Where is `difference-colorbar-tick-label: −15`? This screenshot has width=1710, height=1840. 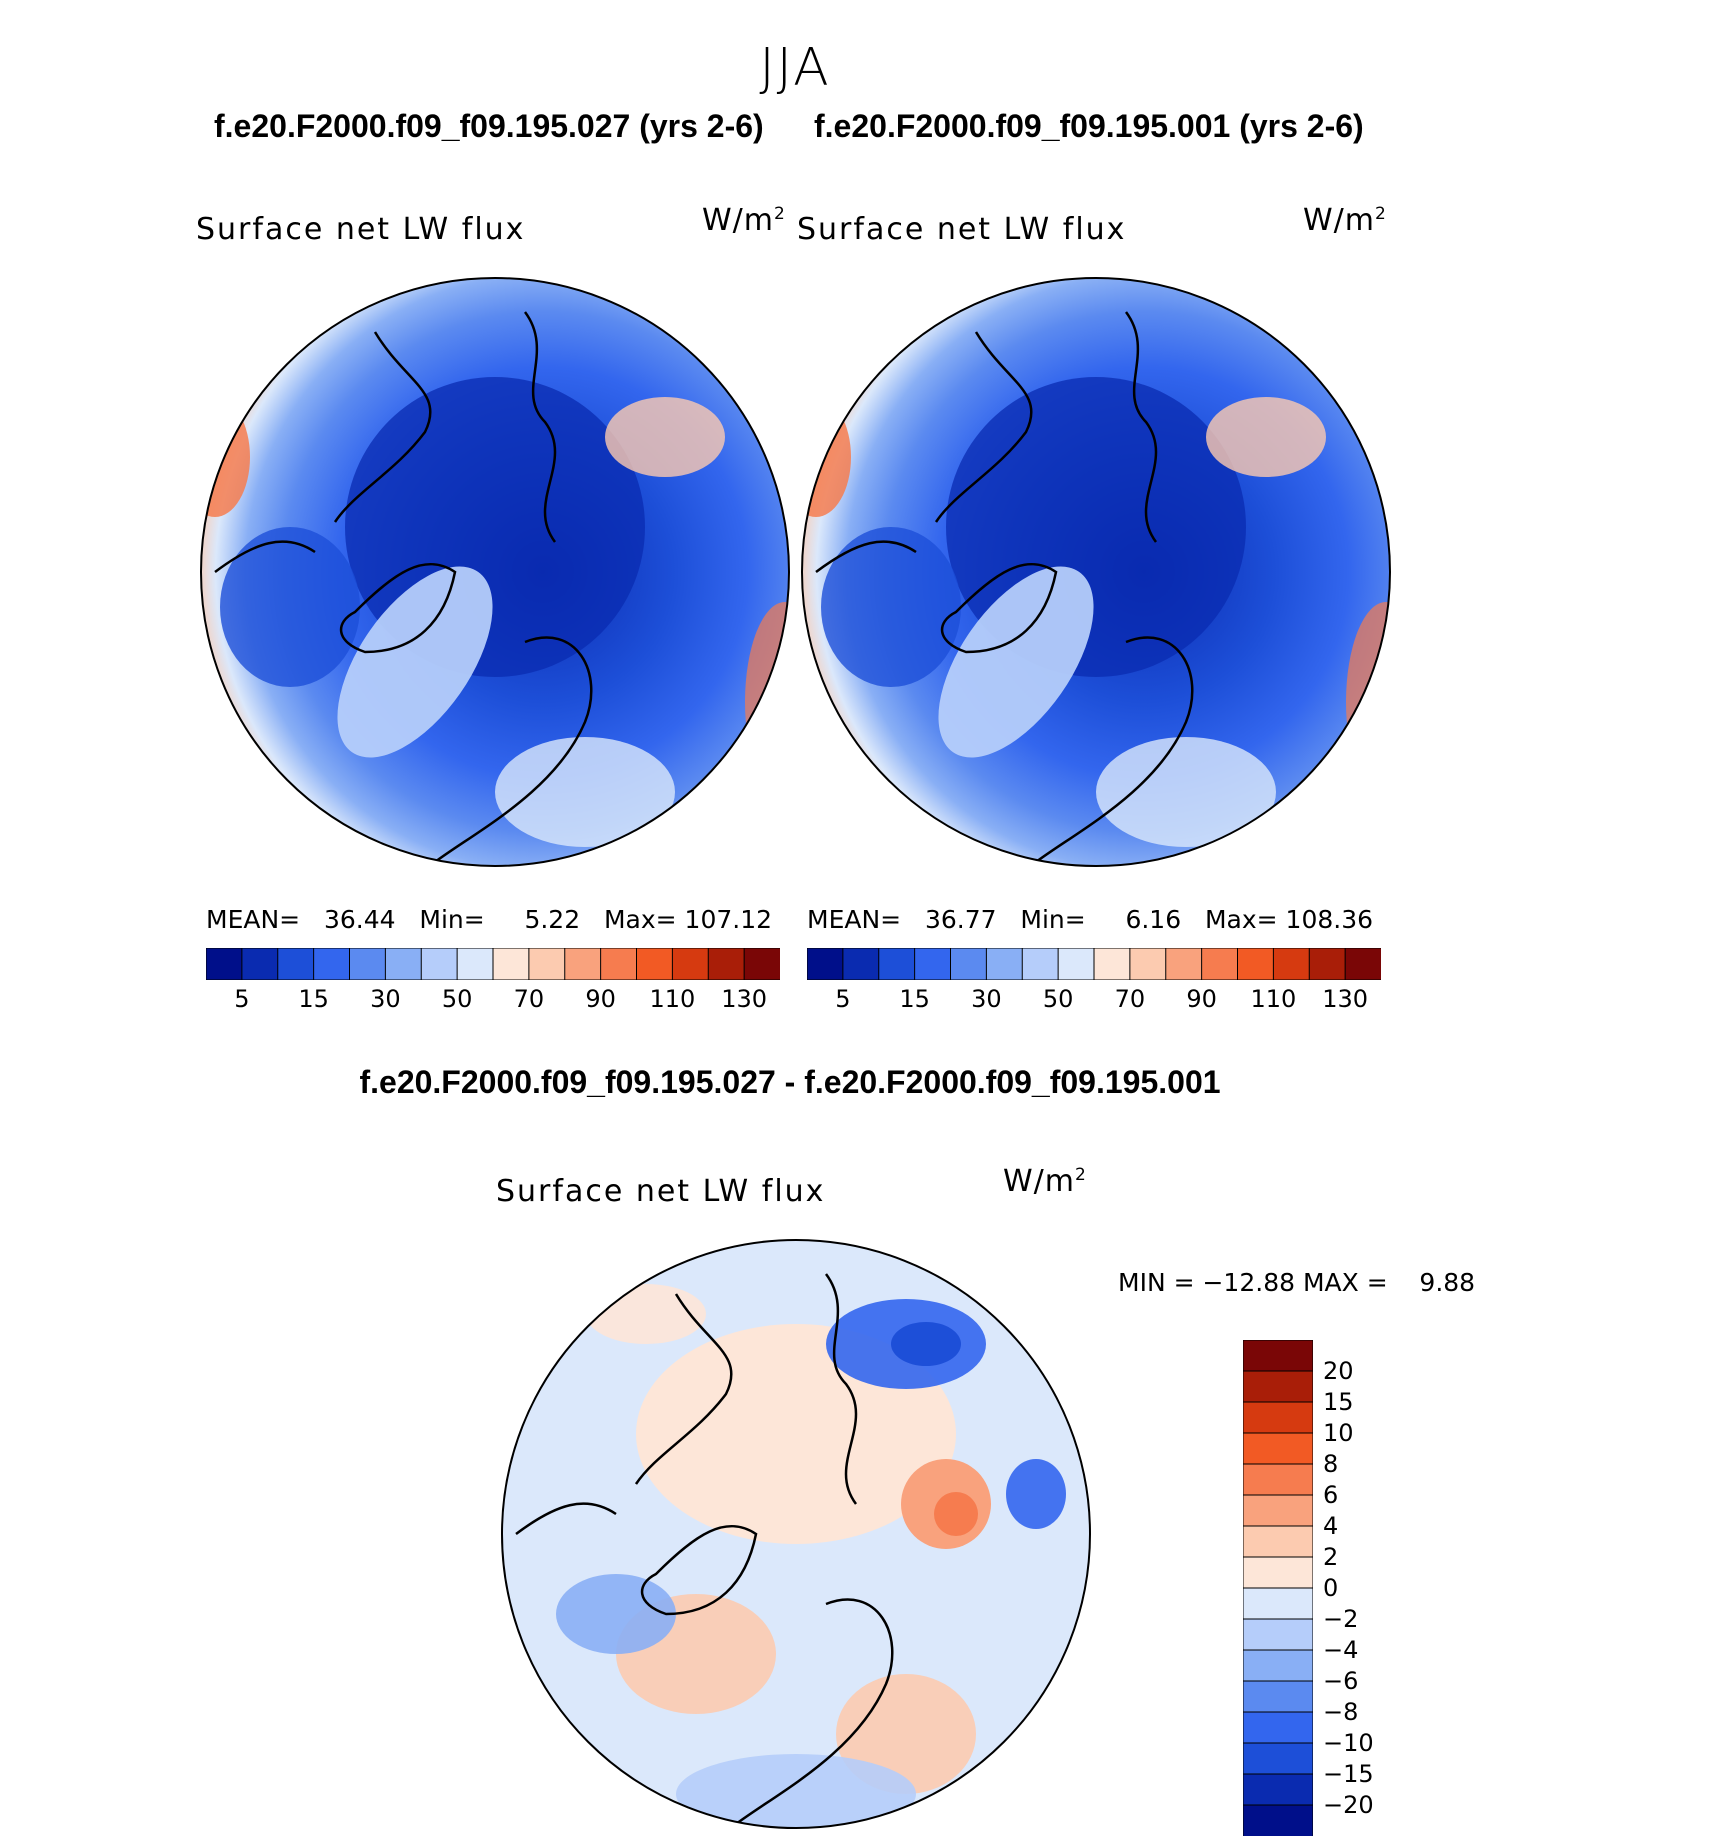 difference-colorbar-tick-label: −15 is located at coordinates (1348, 1774).